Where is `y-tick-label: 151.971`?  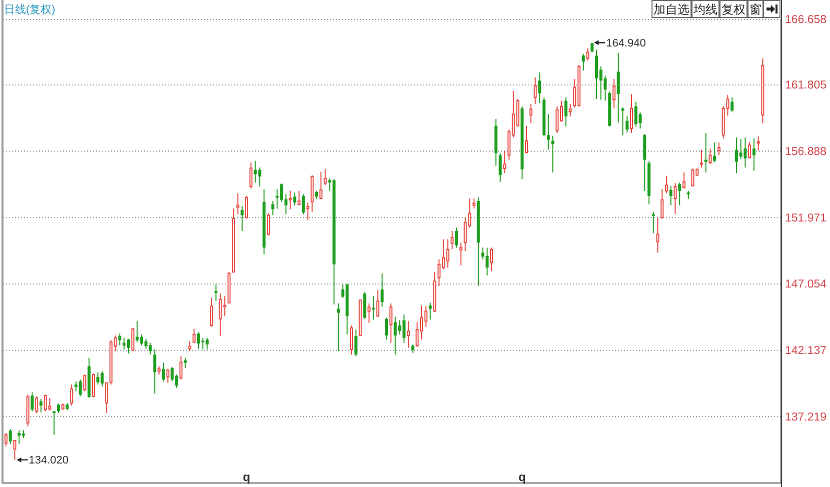
y-tick-label: 151.971 is located at coordinates (806, 218).